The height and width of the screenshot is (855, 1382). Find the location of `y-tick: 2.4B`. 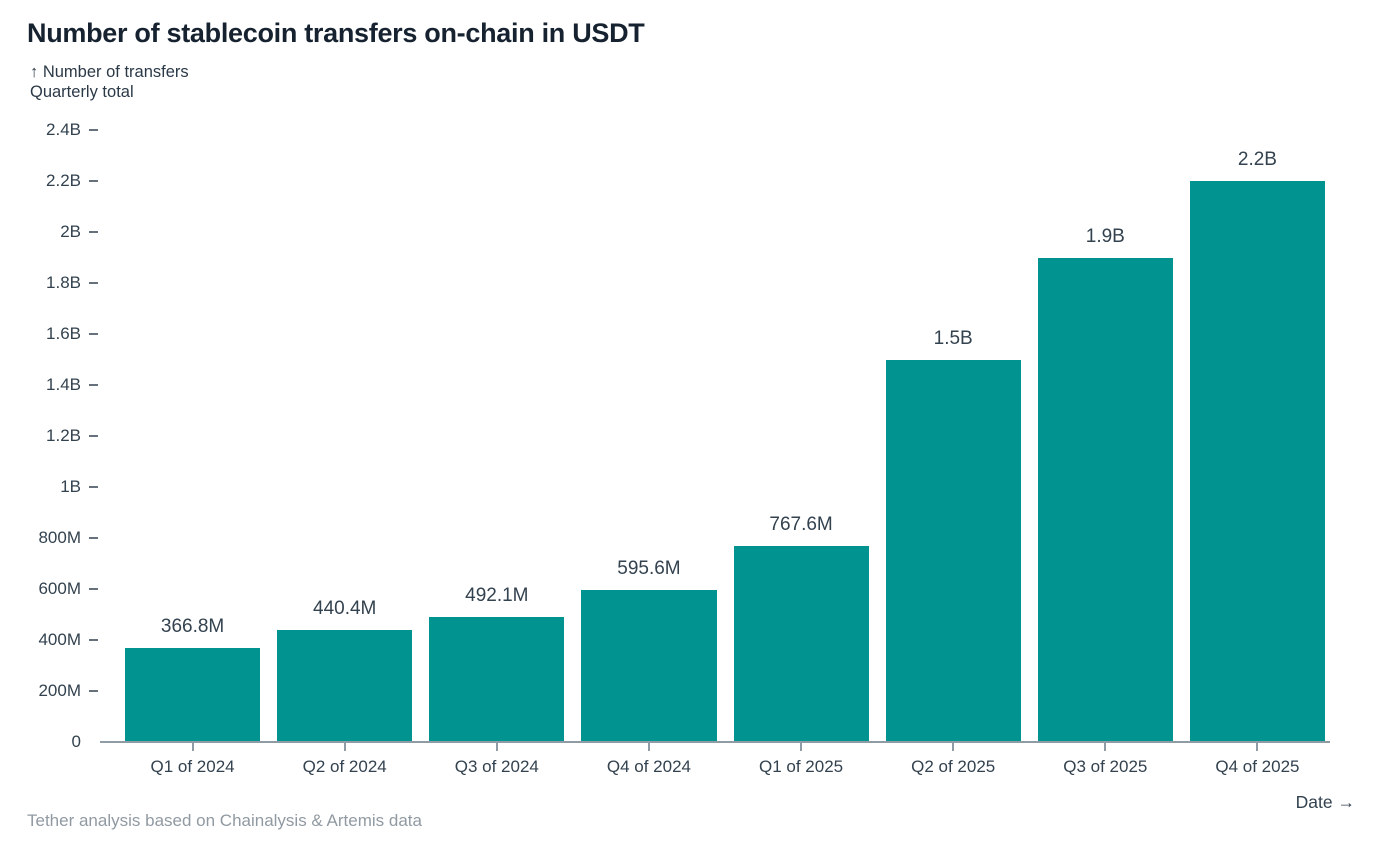

y-tick: 2.4B is located at coordinates (72, 130).